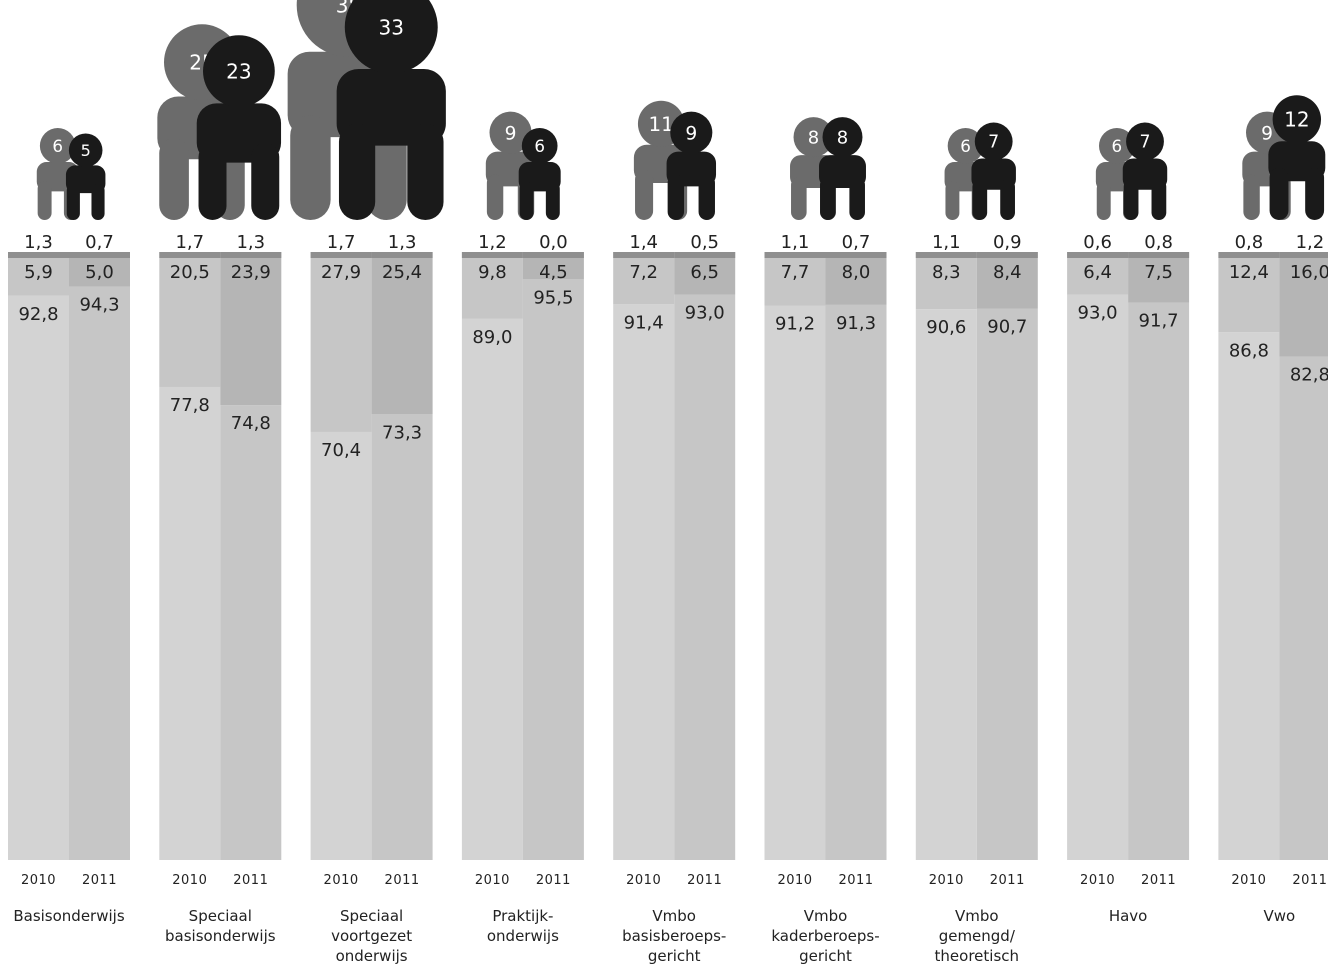  Describe the element at coordinates (705, 313) in the screenshot. I see `vmbo-basisberoeps-gericht-bottom-label-2011: 93,0` at that location.